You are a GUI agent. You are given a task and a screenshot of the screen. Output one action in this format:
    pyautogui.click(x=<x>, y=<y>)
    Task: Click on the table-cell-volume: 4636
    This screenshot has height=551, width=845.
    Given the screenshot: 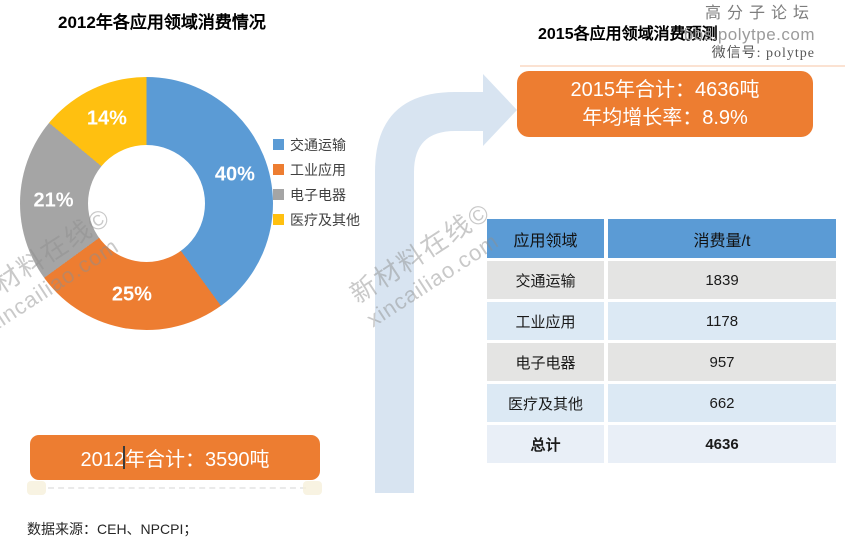 What is the action you would take?
    pyautogui.click(x=722, y=444)
    